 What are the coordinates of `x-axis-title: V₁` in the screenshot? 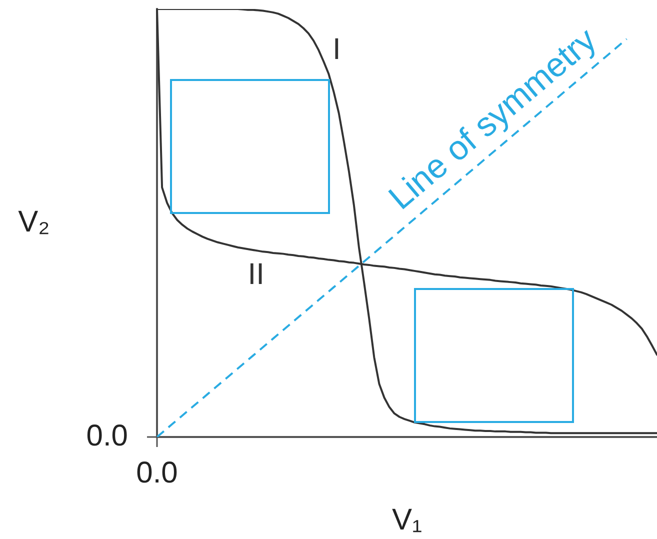 It's located at (407, 519).